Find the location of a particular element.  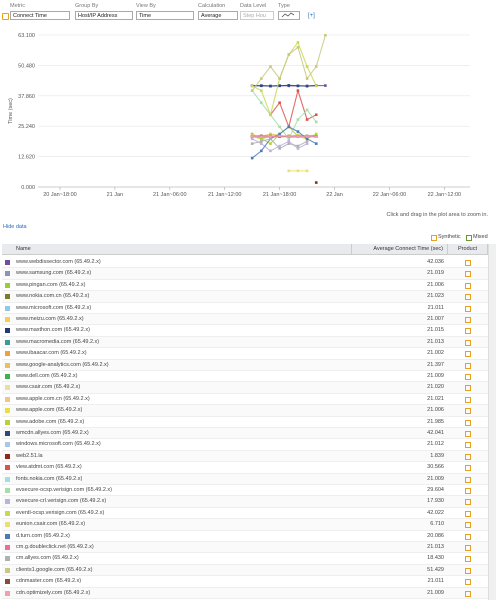

row-value: 21.011 is located at coordinates (435, 581).